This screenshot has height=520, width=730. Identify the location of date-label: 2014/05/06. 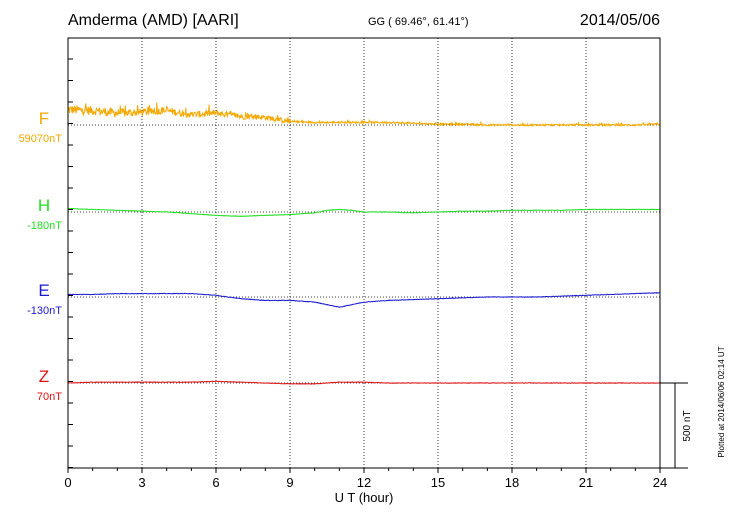
(620, 20).